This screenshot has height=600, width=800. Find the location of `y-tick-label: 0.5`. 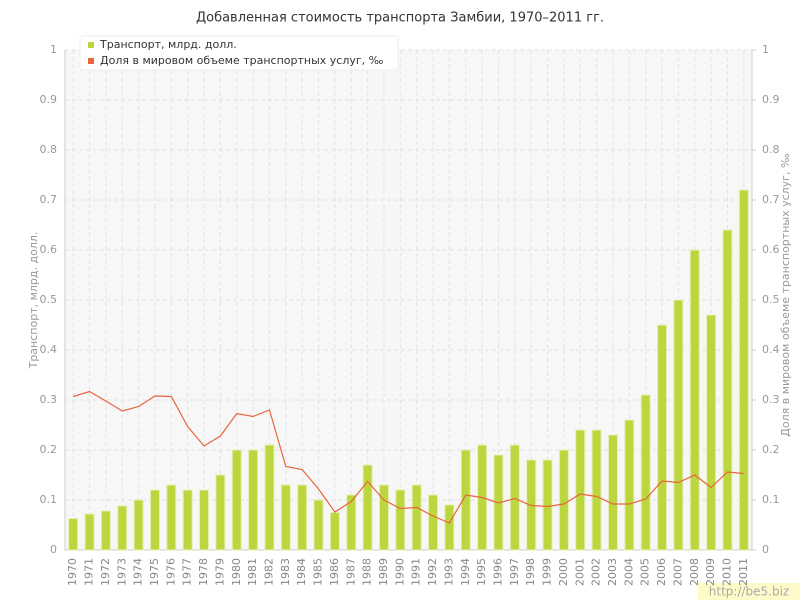

y-tick-label: 0.5 is located at coordinates (49, 299).